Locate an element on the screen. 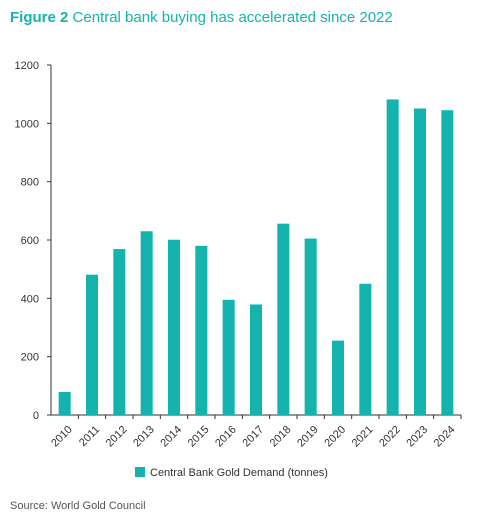 The width and height of the screenshot is (481, 531). y-axis: 0 200 400 600 800 1000 1200 is located at coordinates (33, 241).